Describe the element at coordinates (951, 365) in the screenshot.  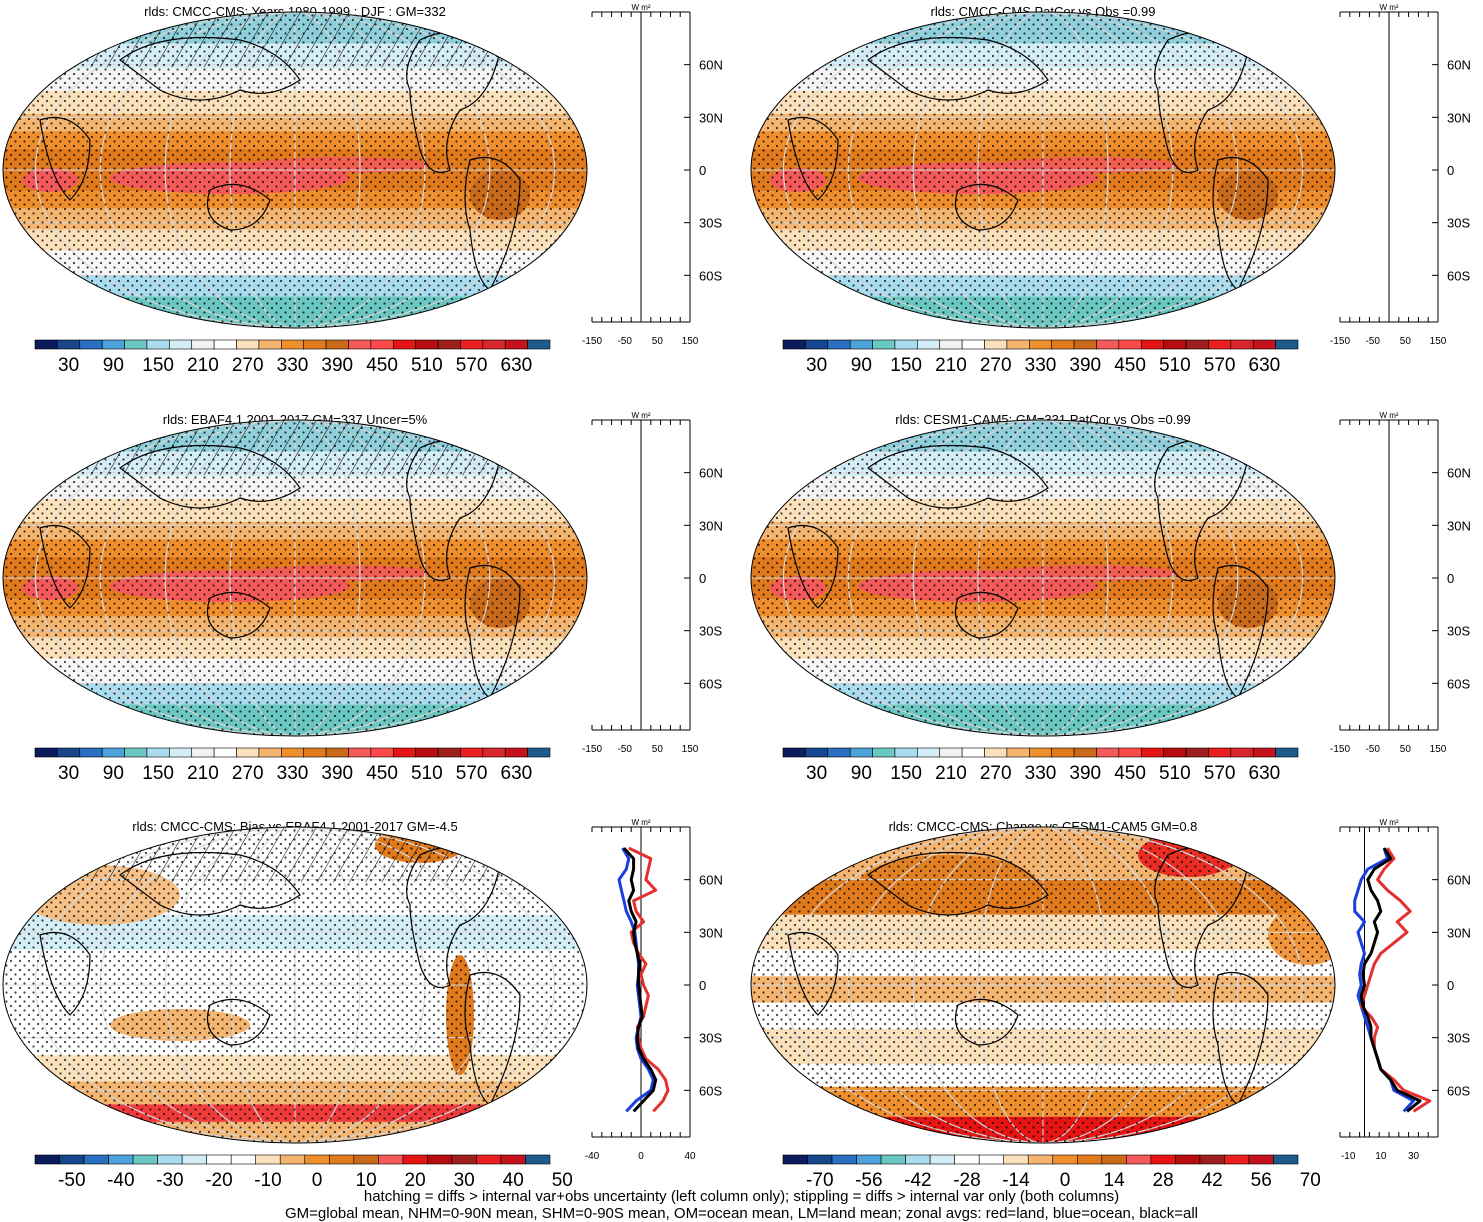
I see `colorbar-tick-label: 210` at that location.